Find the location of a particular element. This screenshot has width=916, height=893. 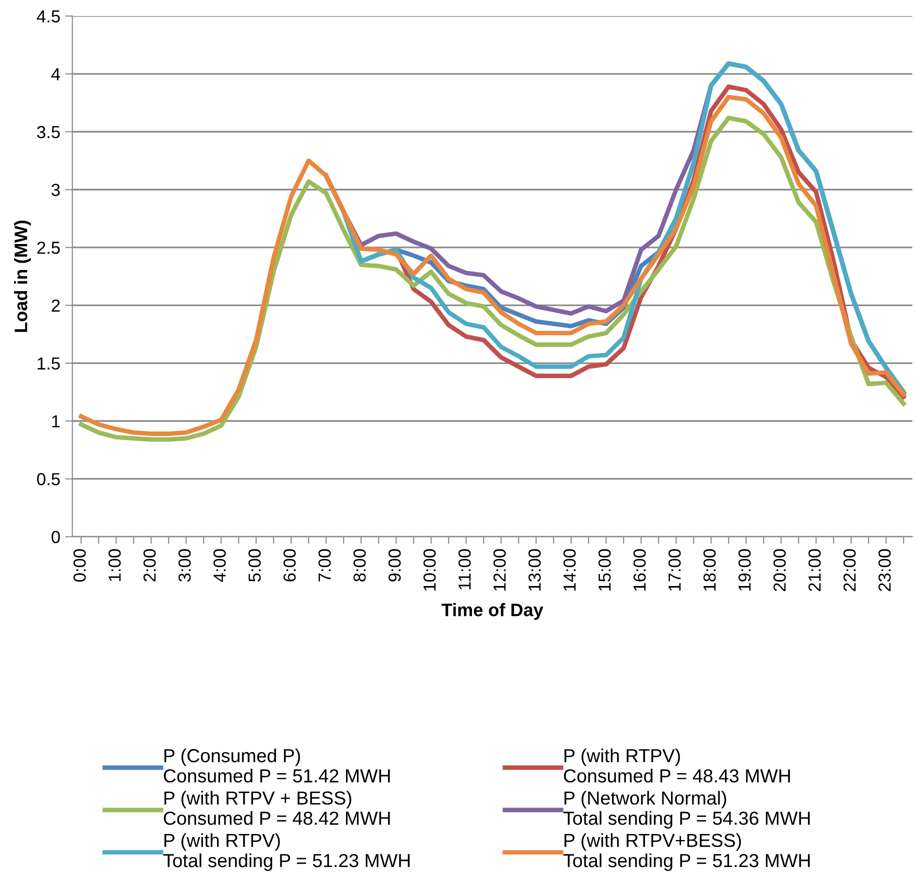

y-tick-label: 0.5 is located at coordinates (48, 479).